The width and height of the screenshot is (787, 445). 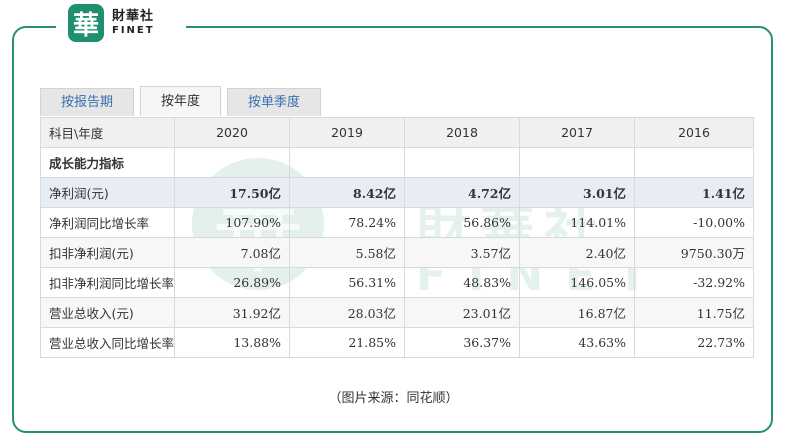 I want to click on table-cell: 3.01亿, so click(x=577, y=192).